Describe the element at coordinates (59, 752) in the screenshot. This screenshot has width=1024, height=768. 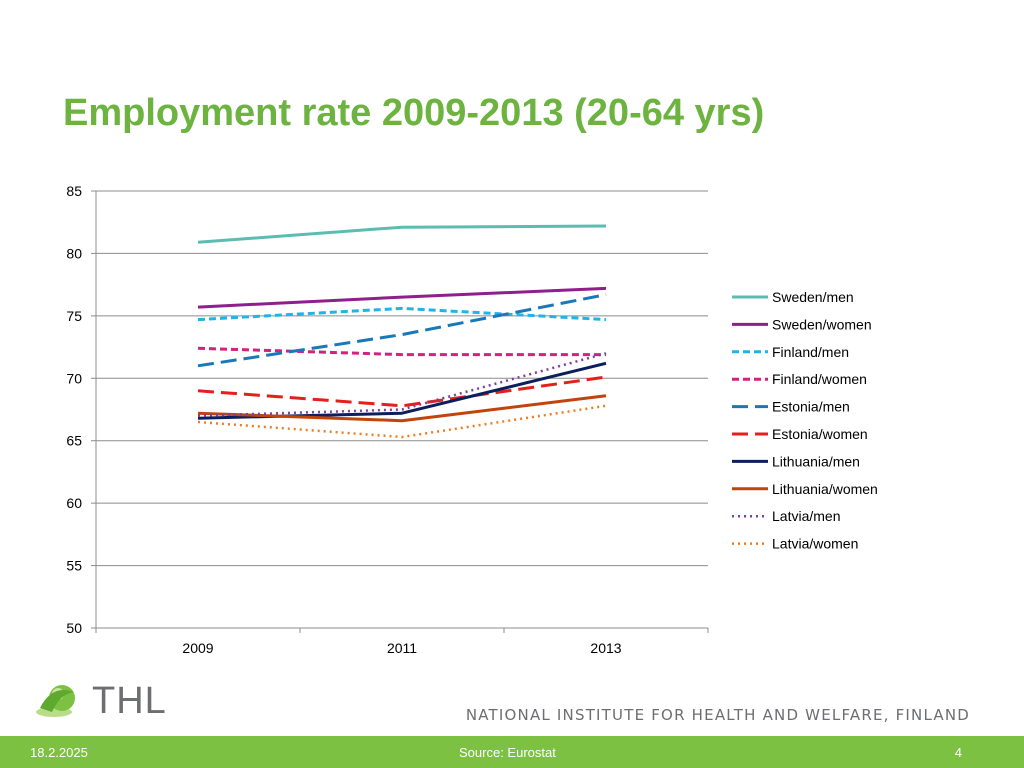
I see `footer-date: 18.2.2025` at that location.